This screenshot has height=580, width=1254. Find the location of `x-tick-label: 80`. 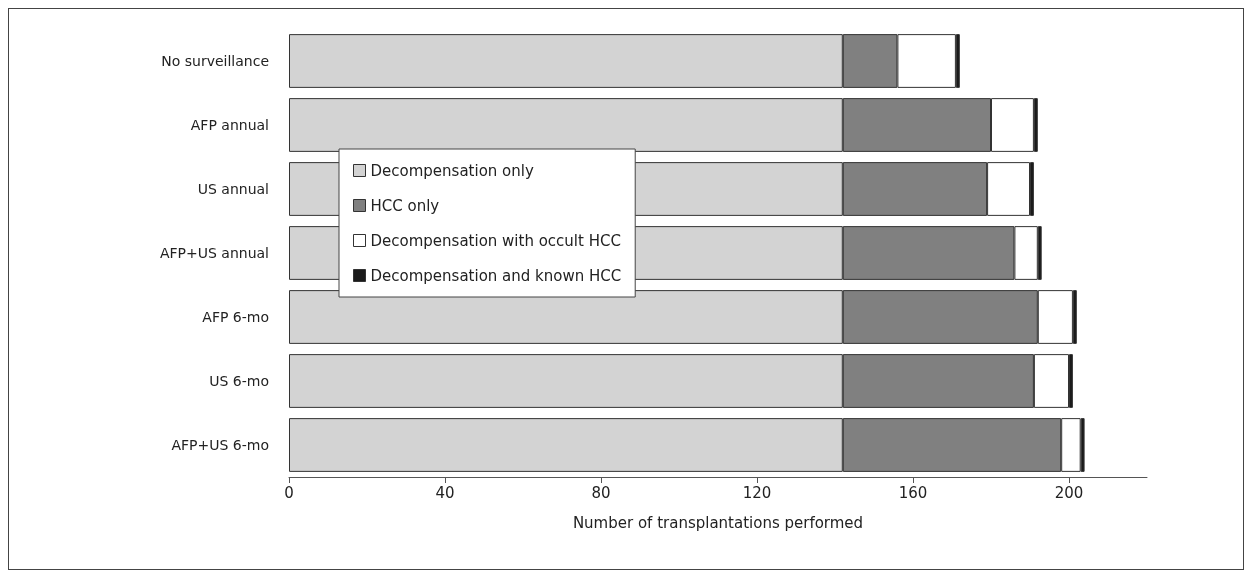

x-tick-label: 80 is located at coordinates (601, 492).